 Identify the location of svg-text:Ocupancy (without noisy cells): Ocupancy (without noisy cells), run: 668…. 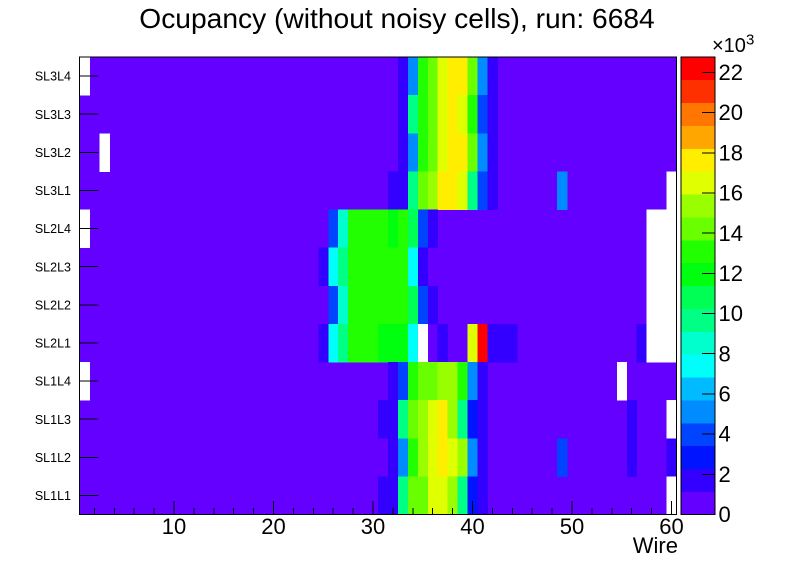
(396, 18).